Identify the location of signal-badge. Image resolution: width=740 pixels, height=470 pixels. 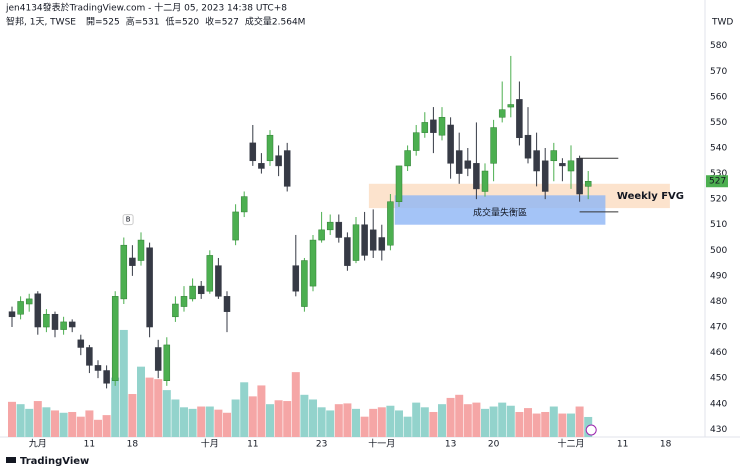
(128, 220).